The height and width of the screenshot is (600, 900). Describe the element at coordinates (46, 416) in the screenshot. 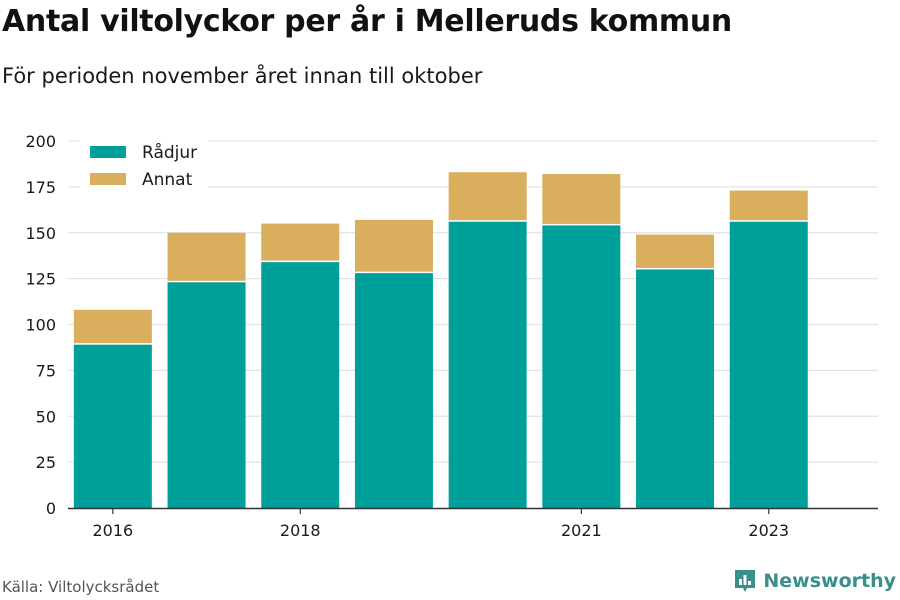

I see `y-tick-label: 50` at that location.